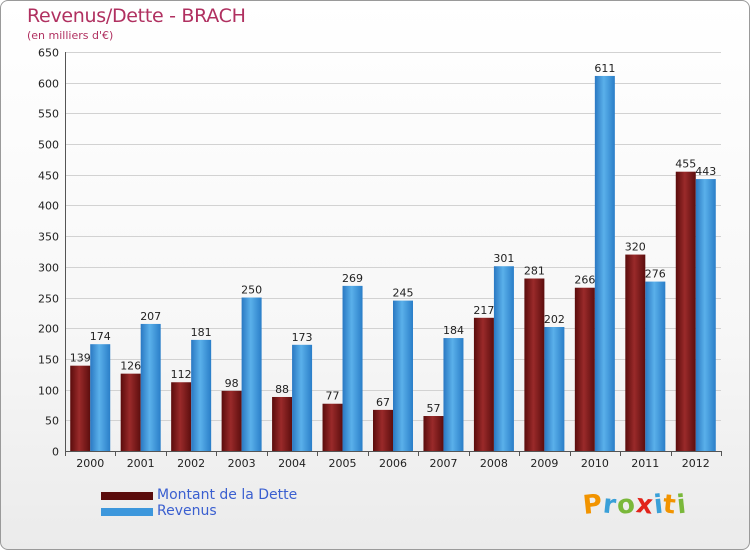  Describe the element at coordinates (534, 271) in the screenshot. I see `data-label-debt: 281` at that location.